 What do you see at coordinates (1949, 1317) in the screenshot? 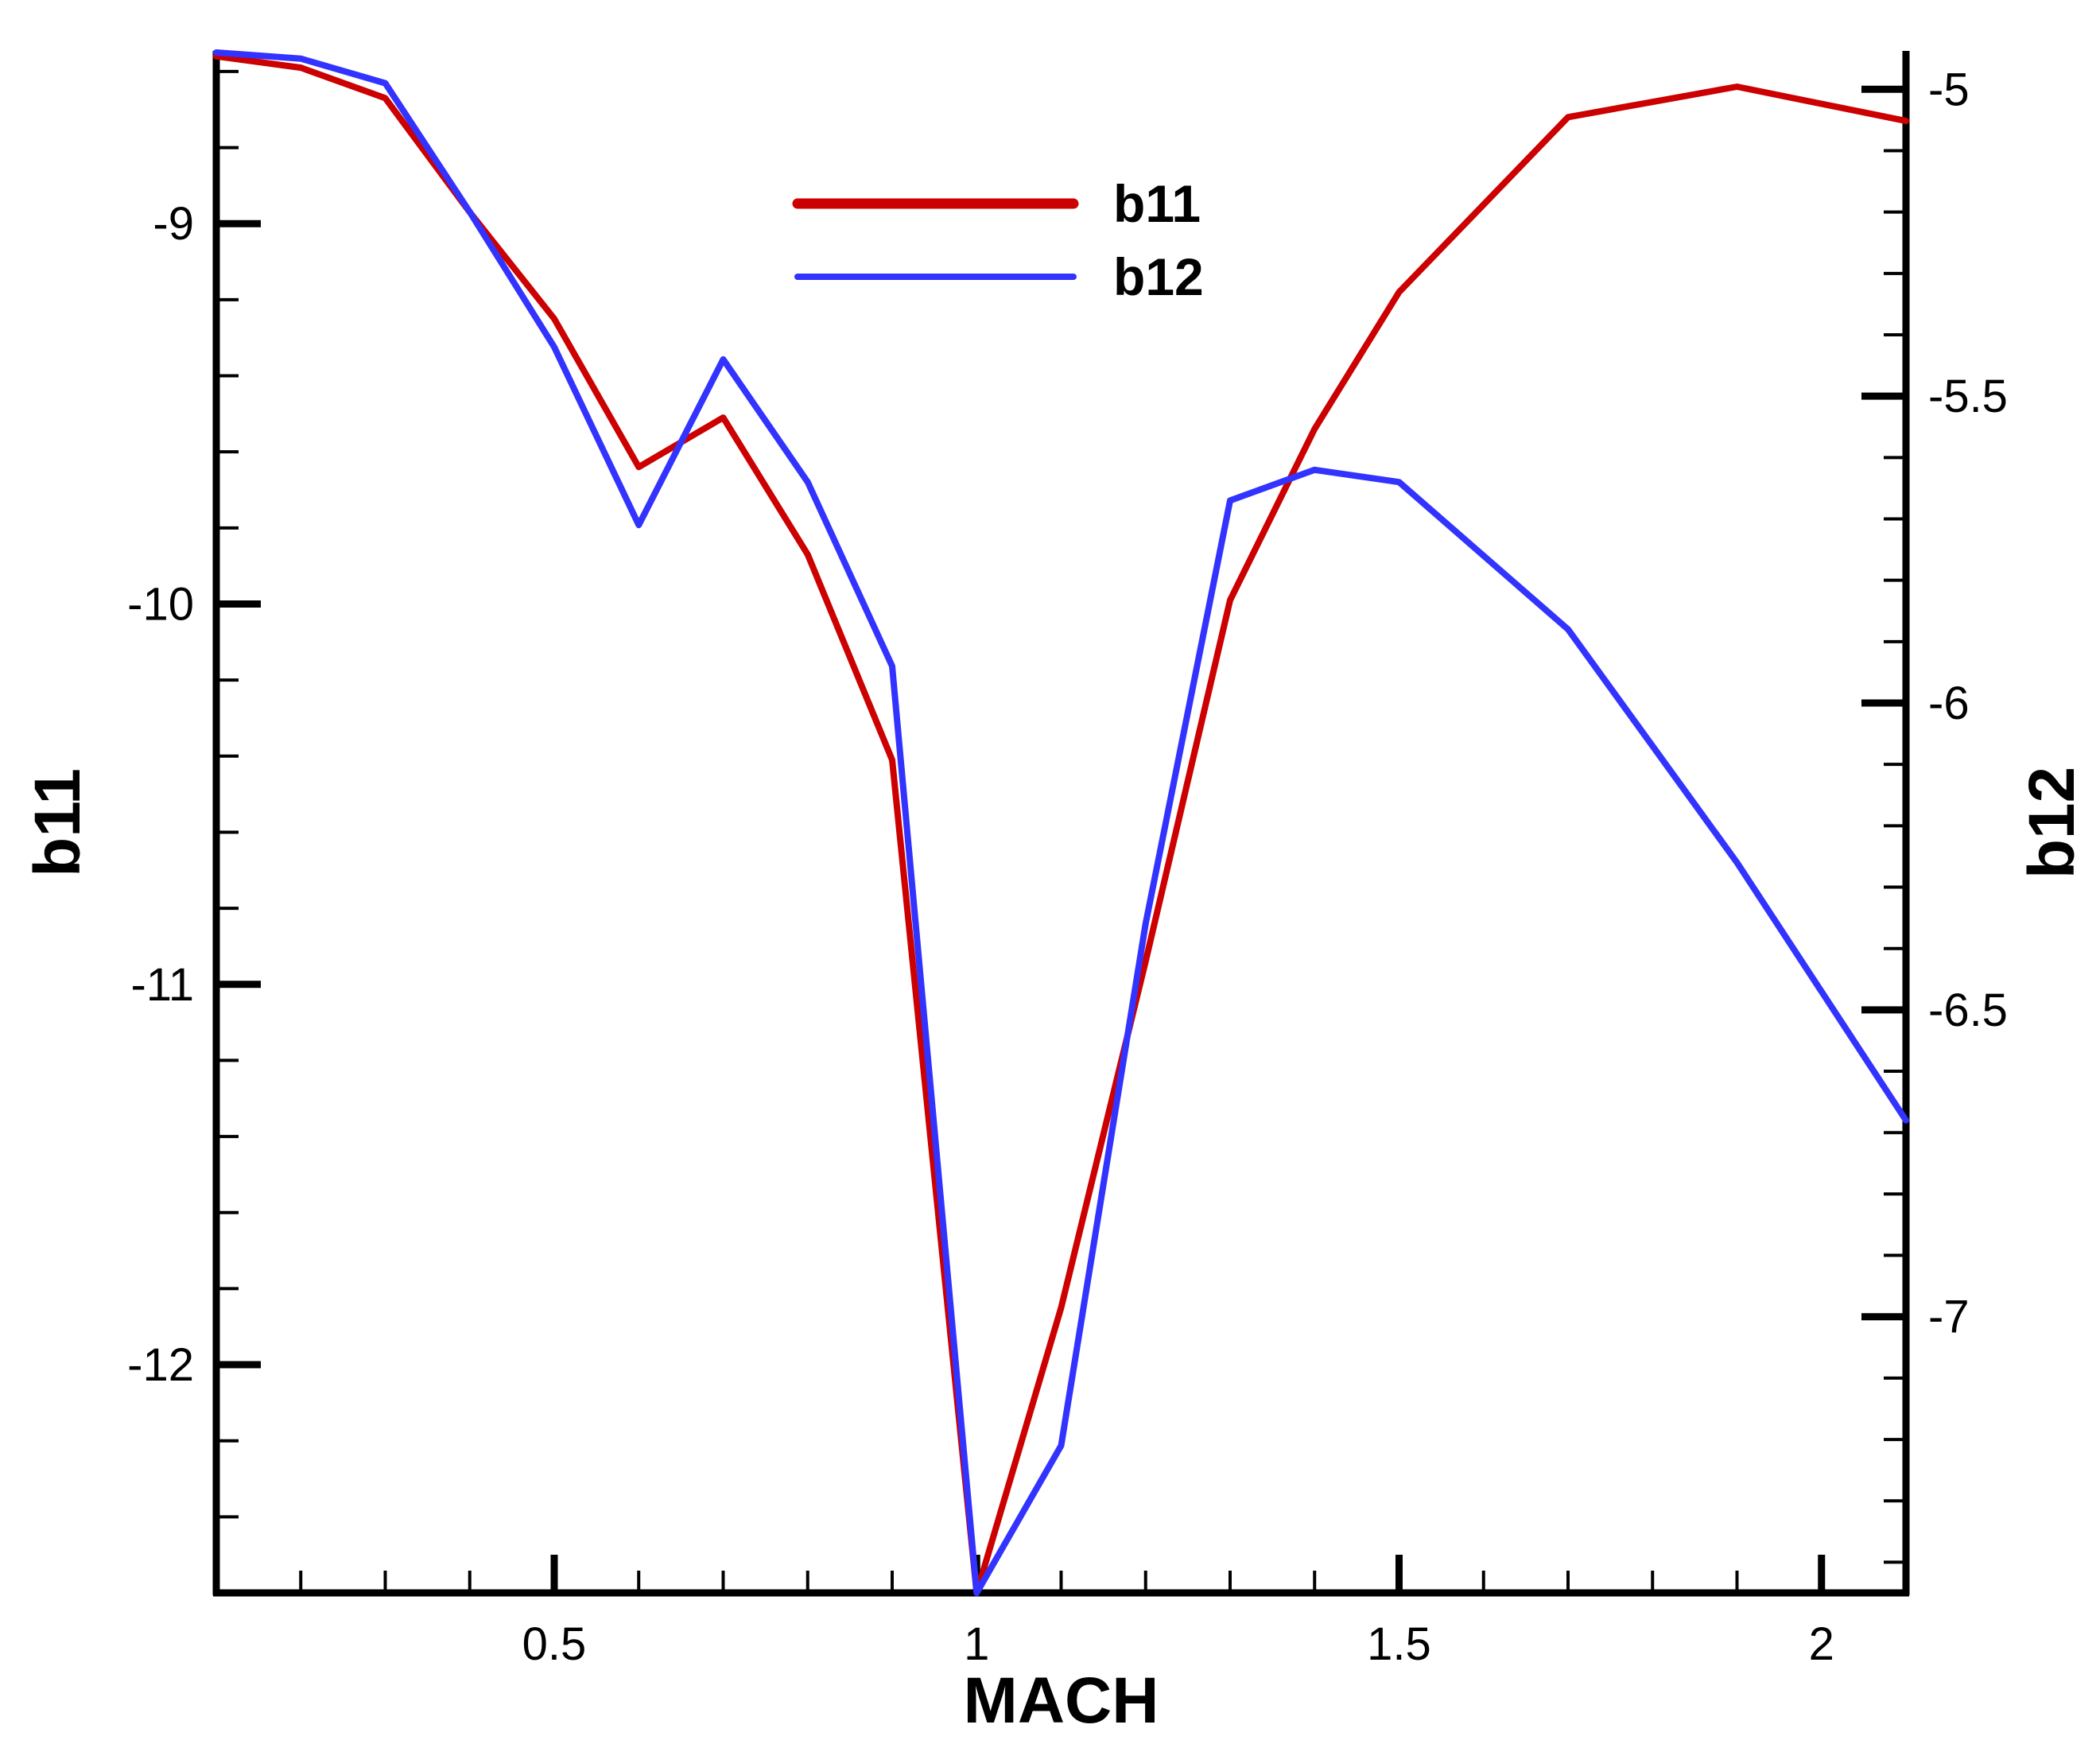
I see `y-right-tick-label: -7` at bounding box center [1949, 1317].